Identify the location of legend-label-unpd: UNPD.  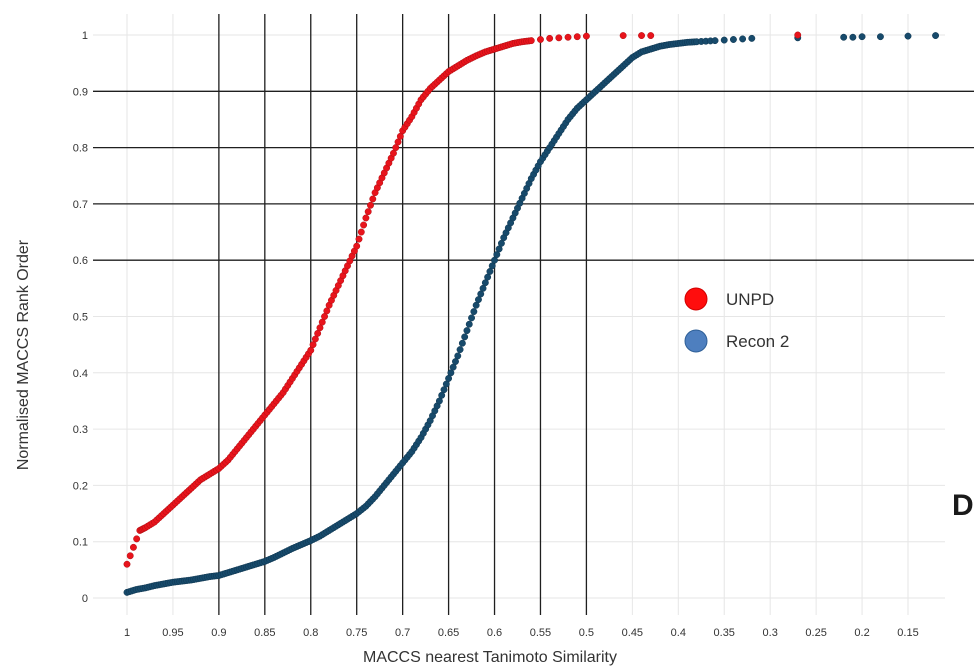
(750, 299).